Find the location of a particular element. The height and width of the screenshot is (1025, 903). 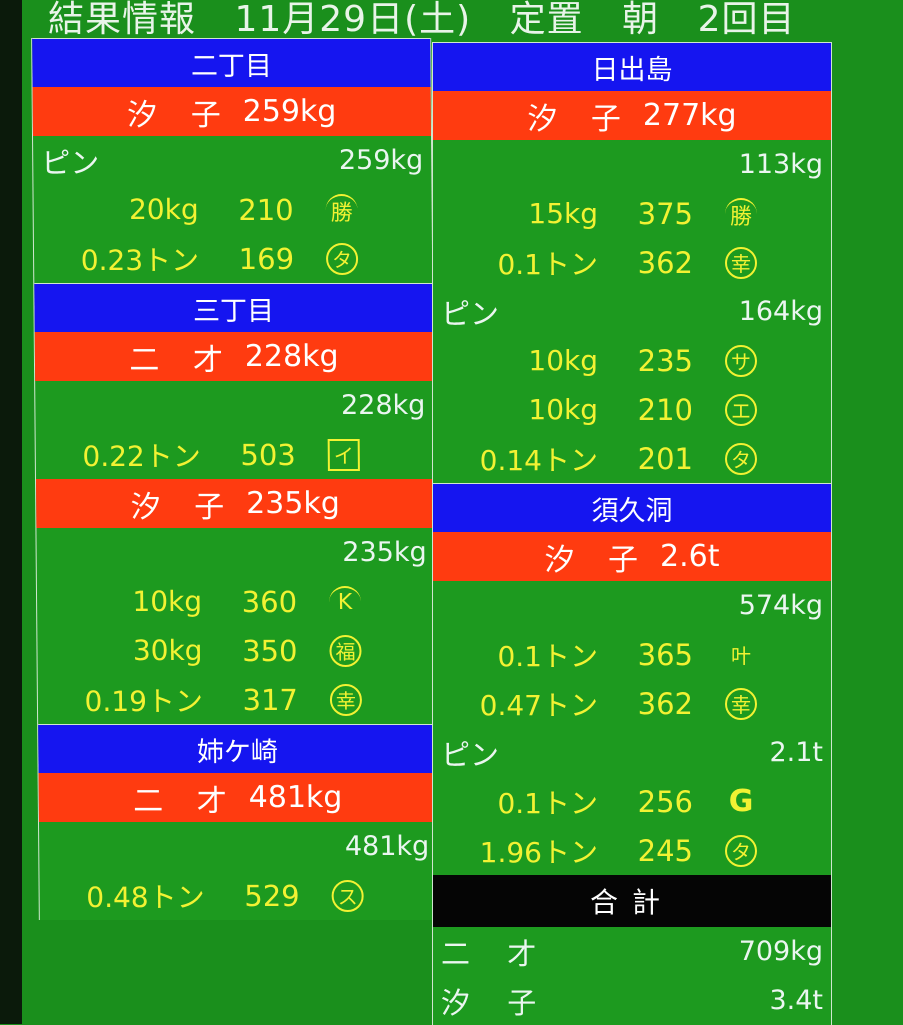

species-header: 二 才 481kg is located at coordinates (237, 797).